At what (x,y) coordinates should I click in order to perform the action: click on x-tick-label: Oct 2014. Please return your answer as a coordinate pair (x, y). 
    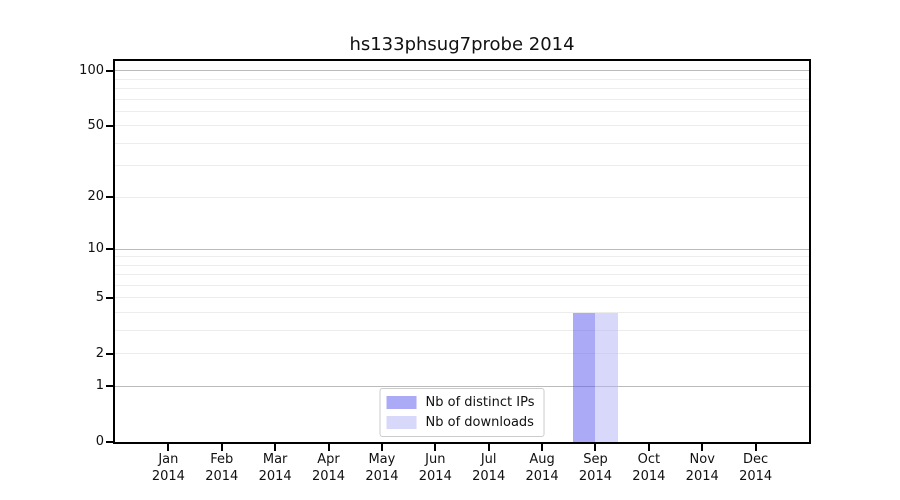
    Looking at the image, I should click on (649, 468).